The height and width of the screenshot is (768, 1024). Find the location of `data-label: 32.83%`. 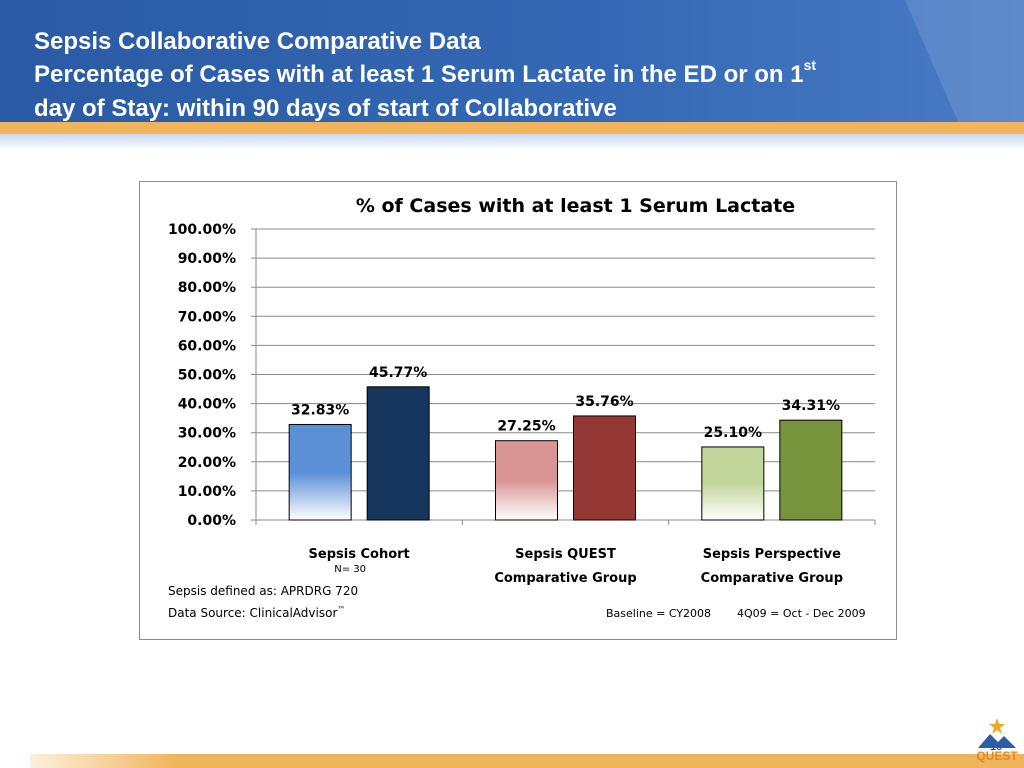

data-label: 32.83% is located at coordinates (320, 410).